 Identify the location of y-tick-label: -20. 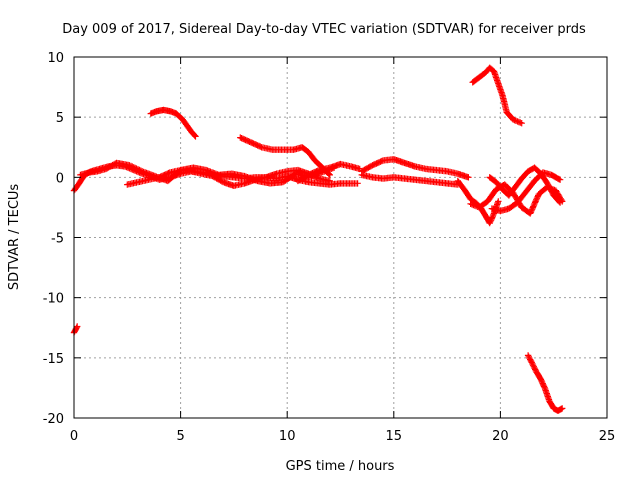
(53, 419).